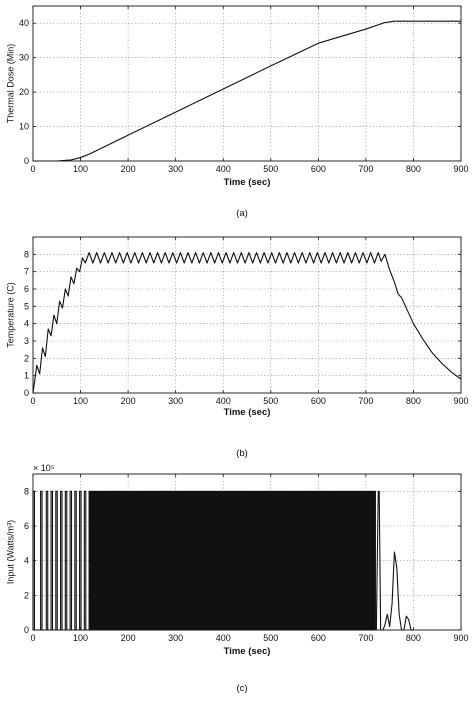  What do you see at coordinates (365, 169) in the screenshot?
I see `chart-a-xtick-label-7: 700` at bounding box center [365, 169].